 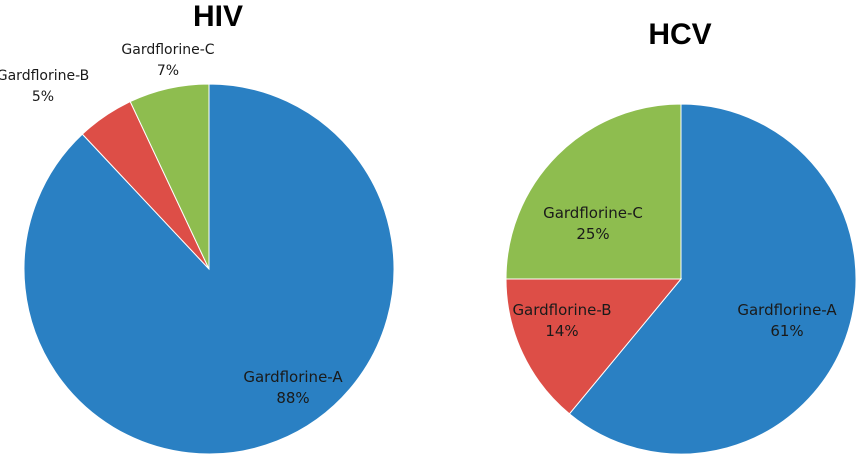 I want to click on slice-percent-label: 25%, so click(x=592, y=234).